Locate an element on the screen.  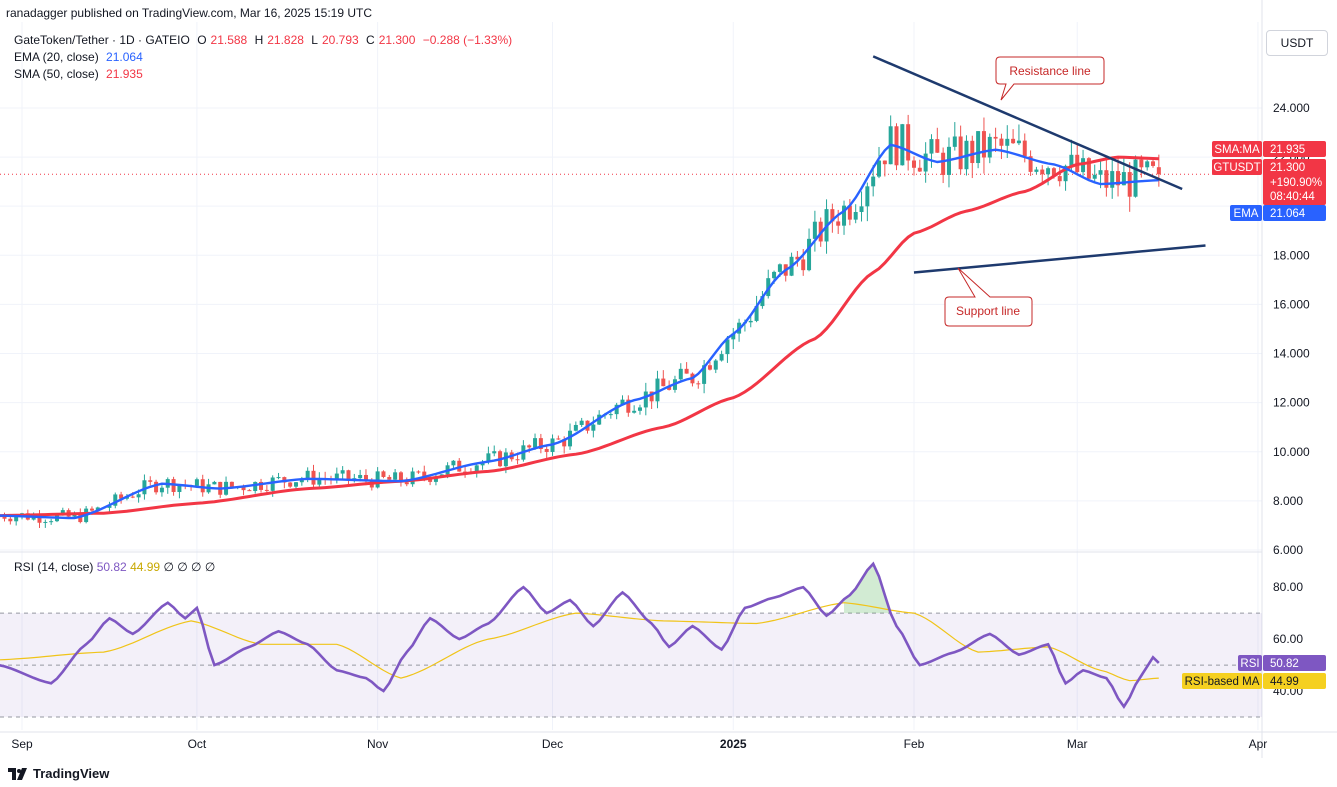
price-tag: GTUSDT 21.300 +190.90% 08:40:44 is located at coordinates (1269, 182).